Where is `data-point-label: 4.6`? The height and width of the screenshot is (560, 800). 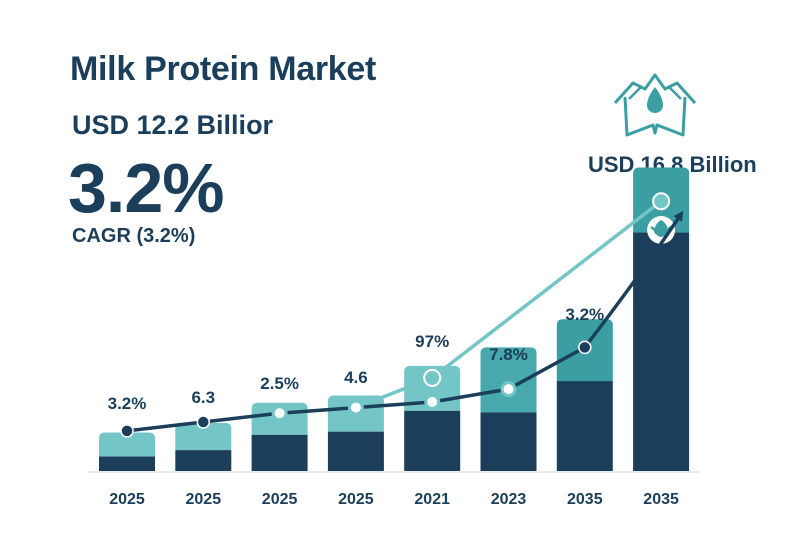
data-point-label: 4.6 is located at coordinates (356, 377).